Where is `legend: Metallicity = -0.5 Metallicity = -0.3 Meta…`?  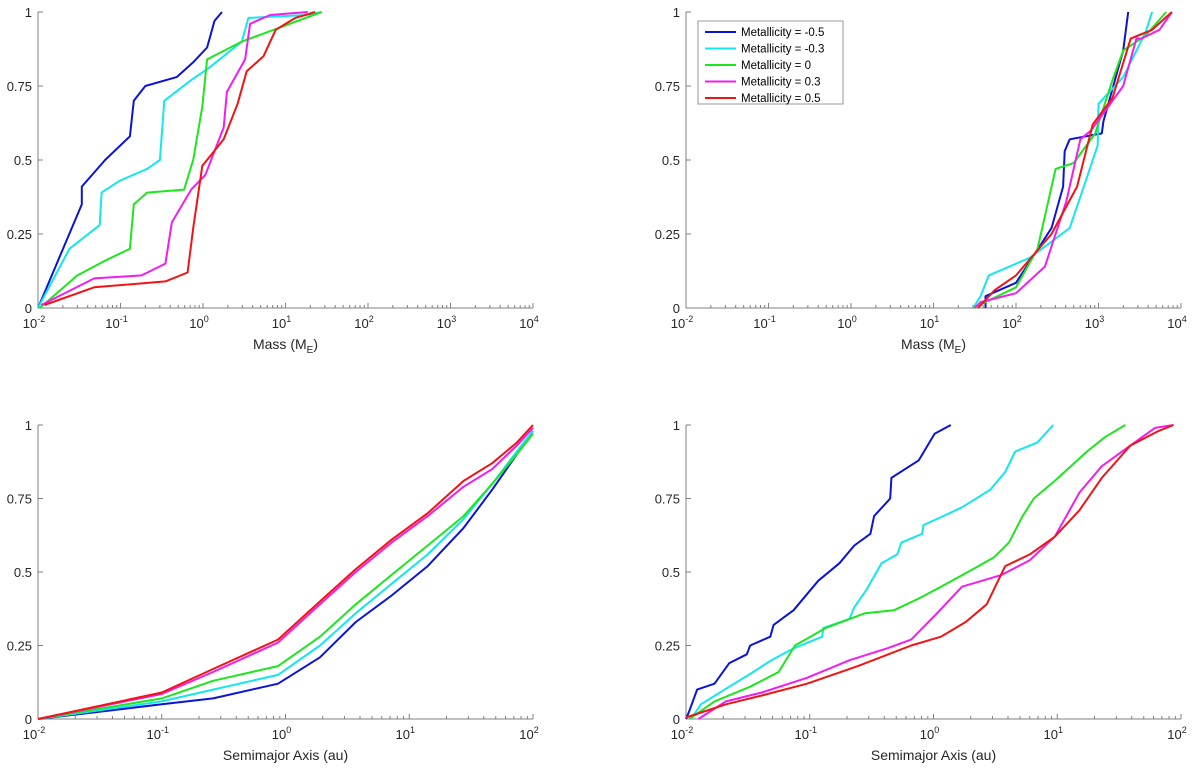 legend: Metallicity = -0.5 Metallicity = -0.3 Meta… is located at coordinates (770, 62).